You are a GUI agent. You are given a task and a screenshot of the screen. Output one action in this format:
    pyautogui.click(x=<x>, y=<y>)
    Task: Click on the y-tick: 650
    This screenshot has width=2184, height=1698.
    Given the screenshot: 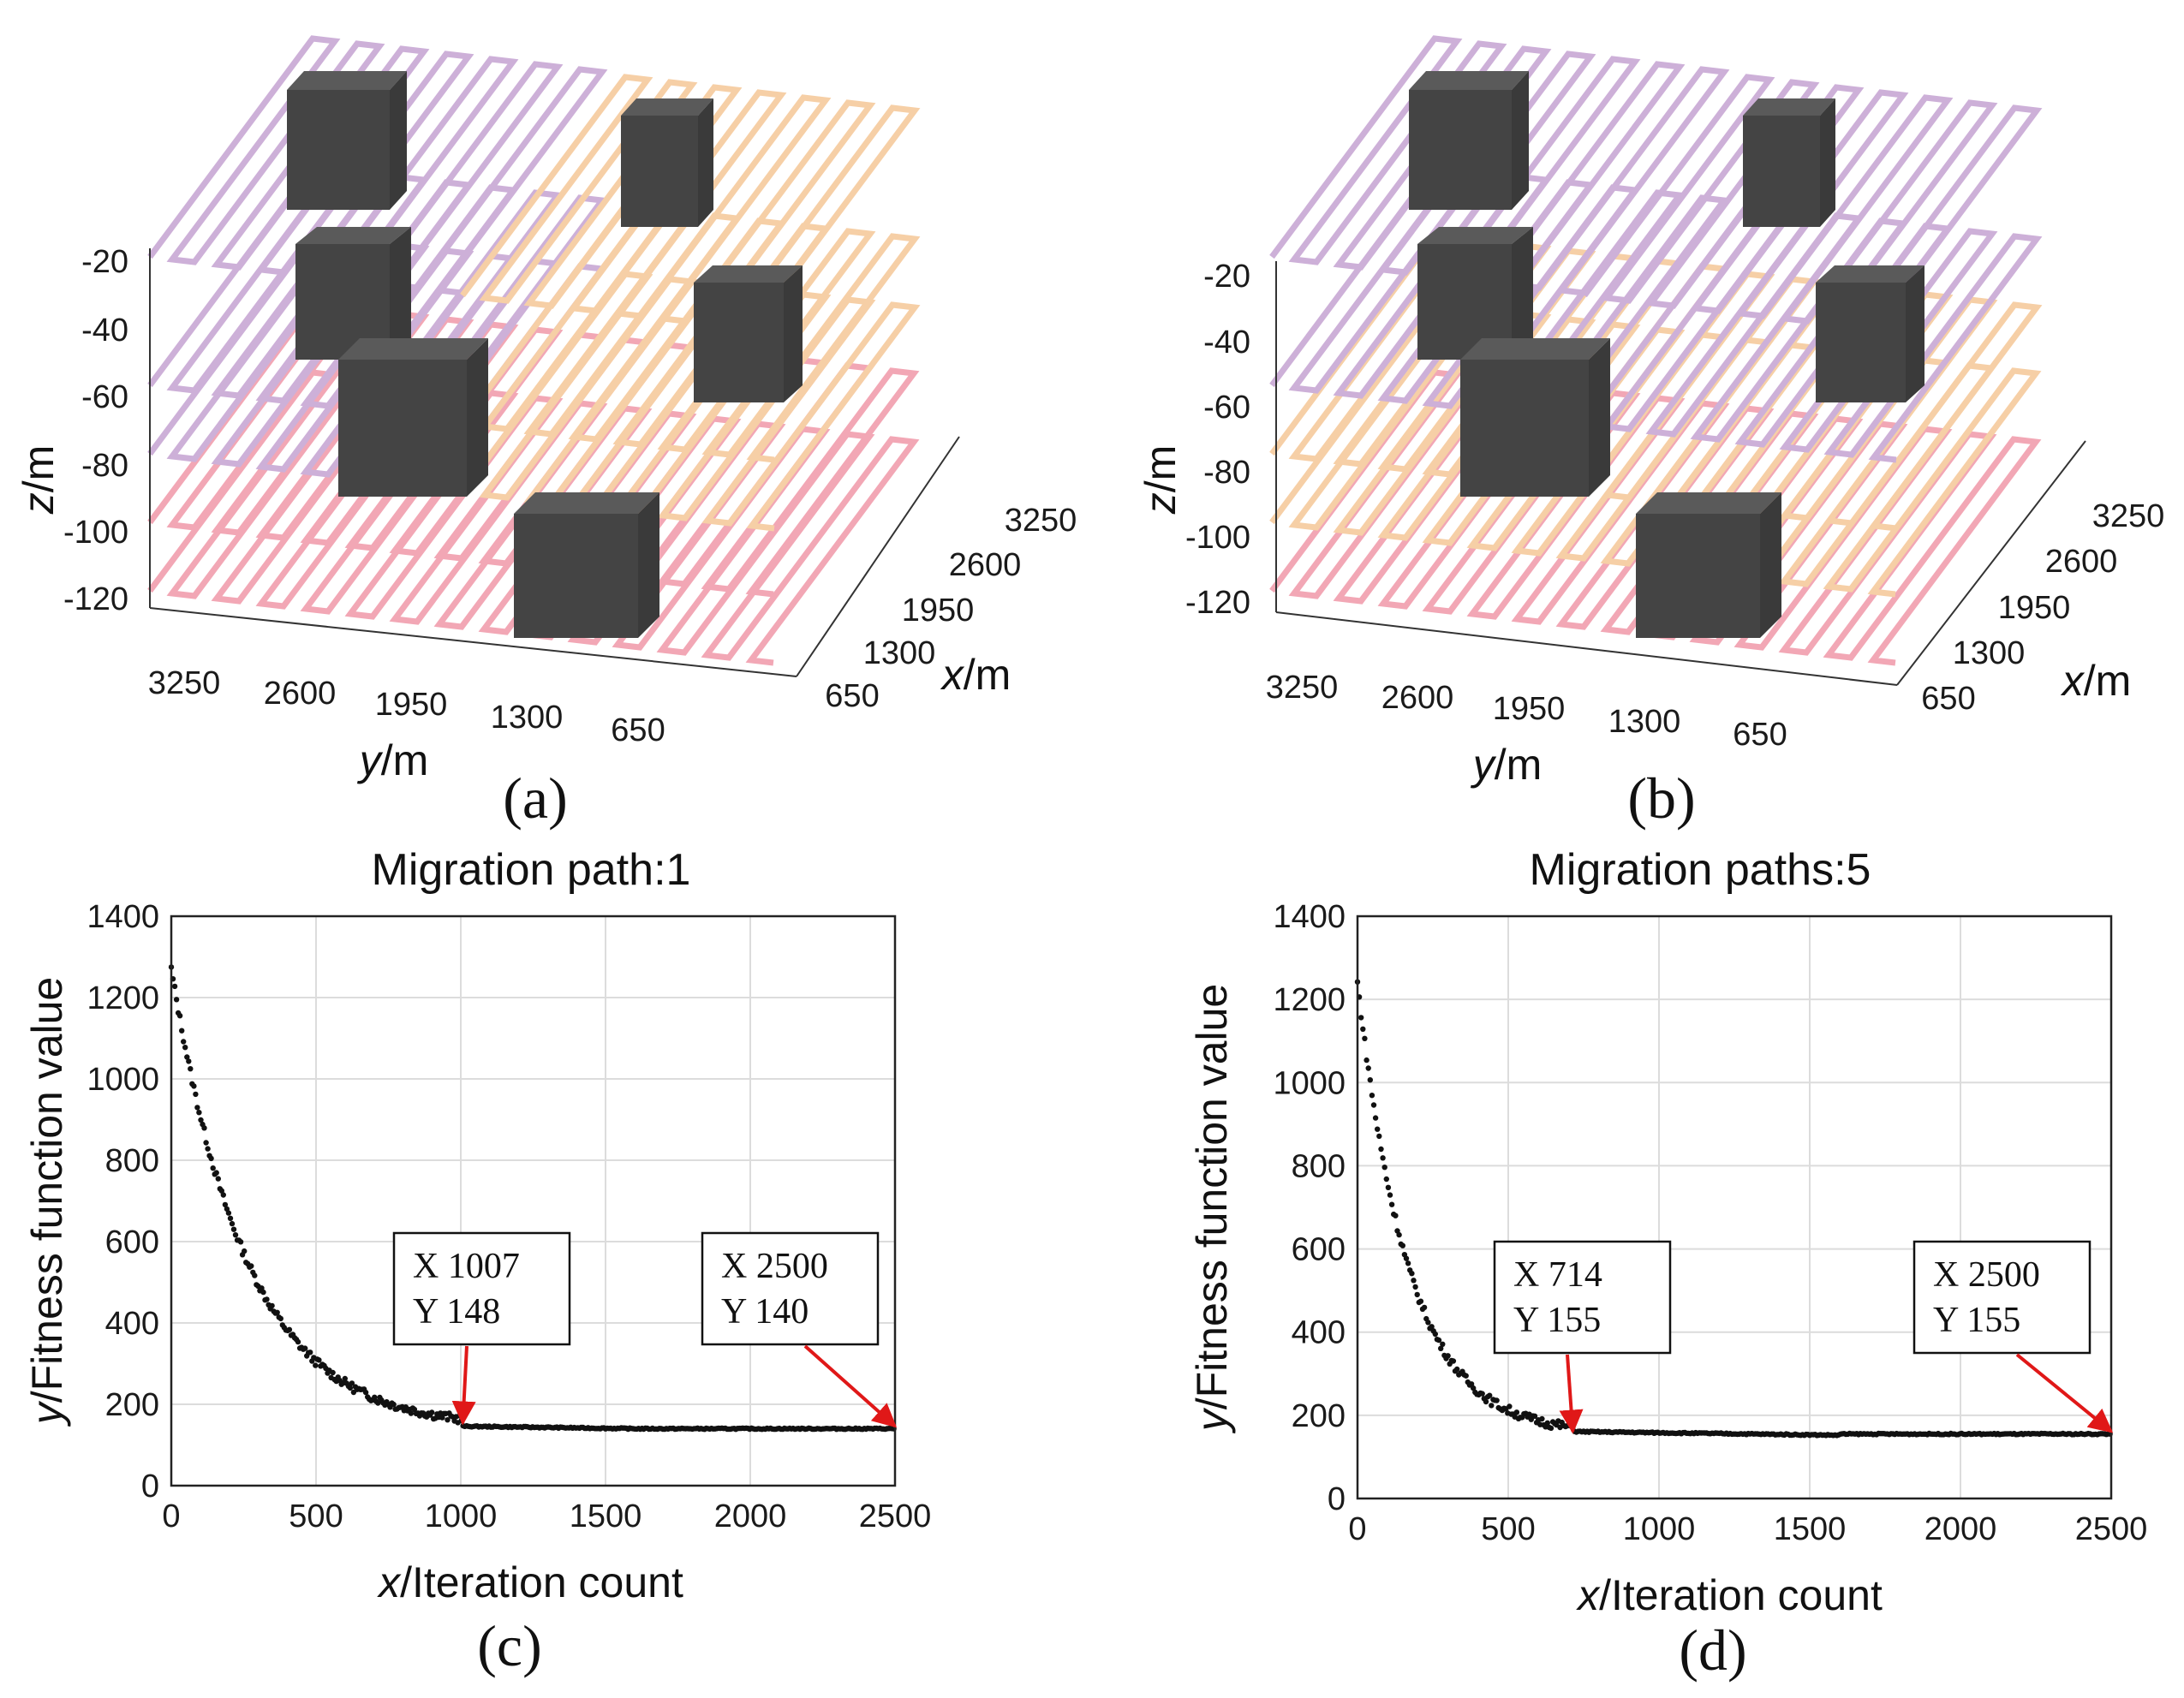 What is the action you would take?
    pyautogui.click(x=1760, y=735)
    